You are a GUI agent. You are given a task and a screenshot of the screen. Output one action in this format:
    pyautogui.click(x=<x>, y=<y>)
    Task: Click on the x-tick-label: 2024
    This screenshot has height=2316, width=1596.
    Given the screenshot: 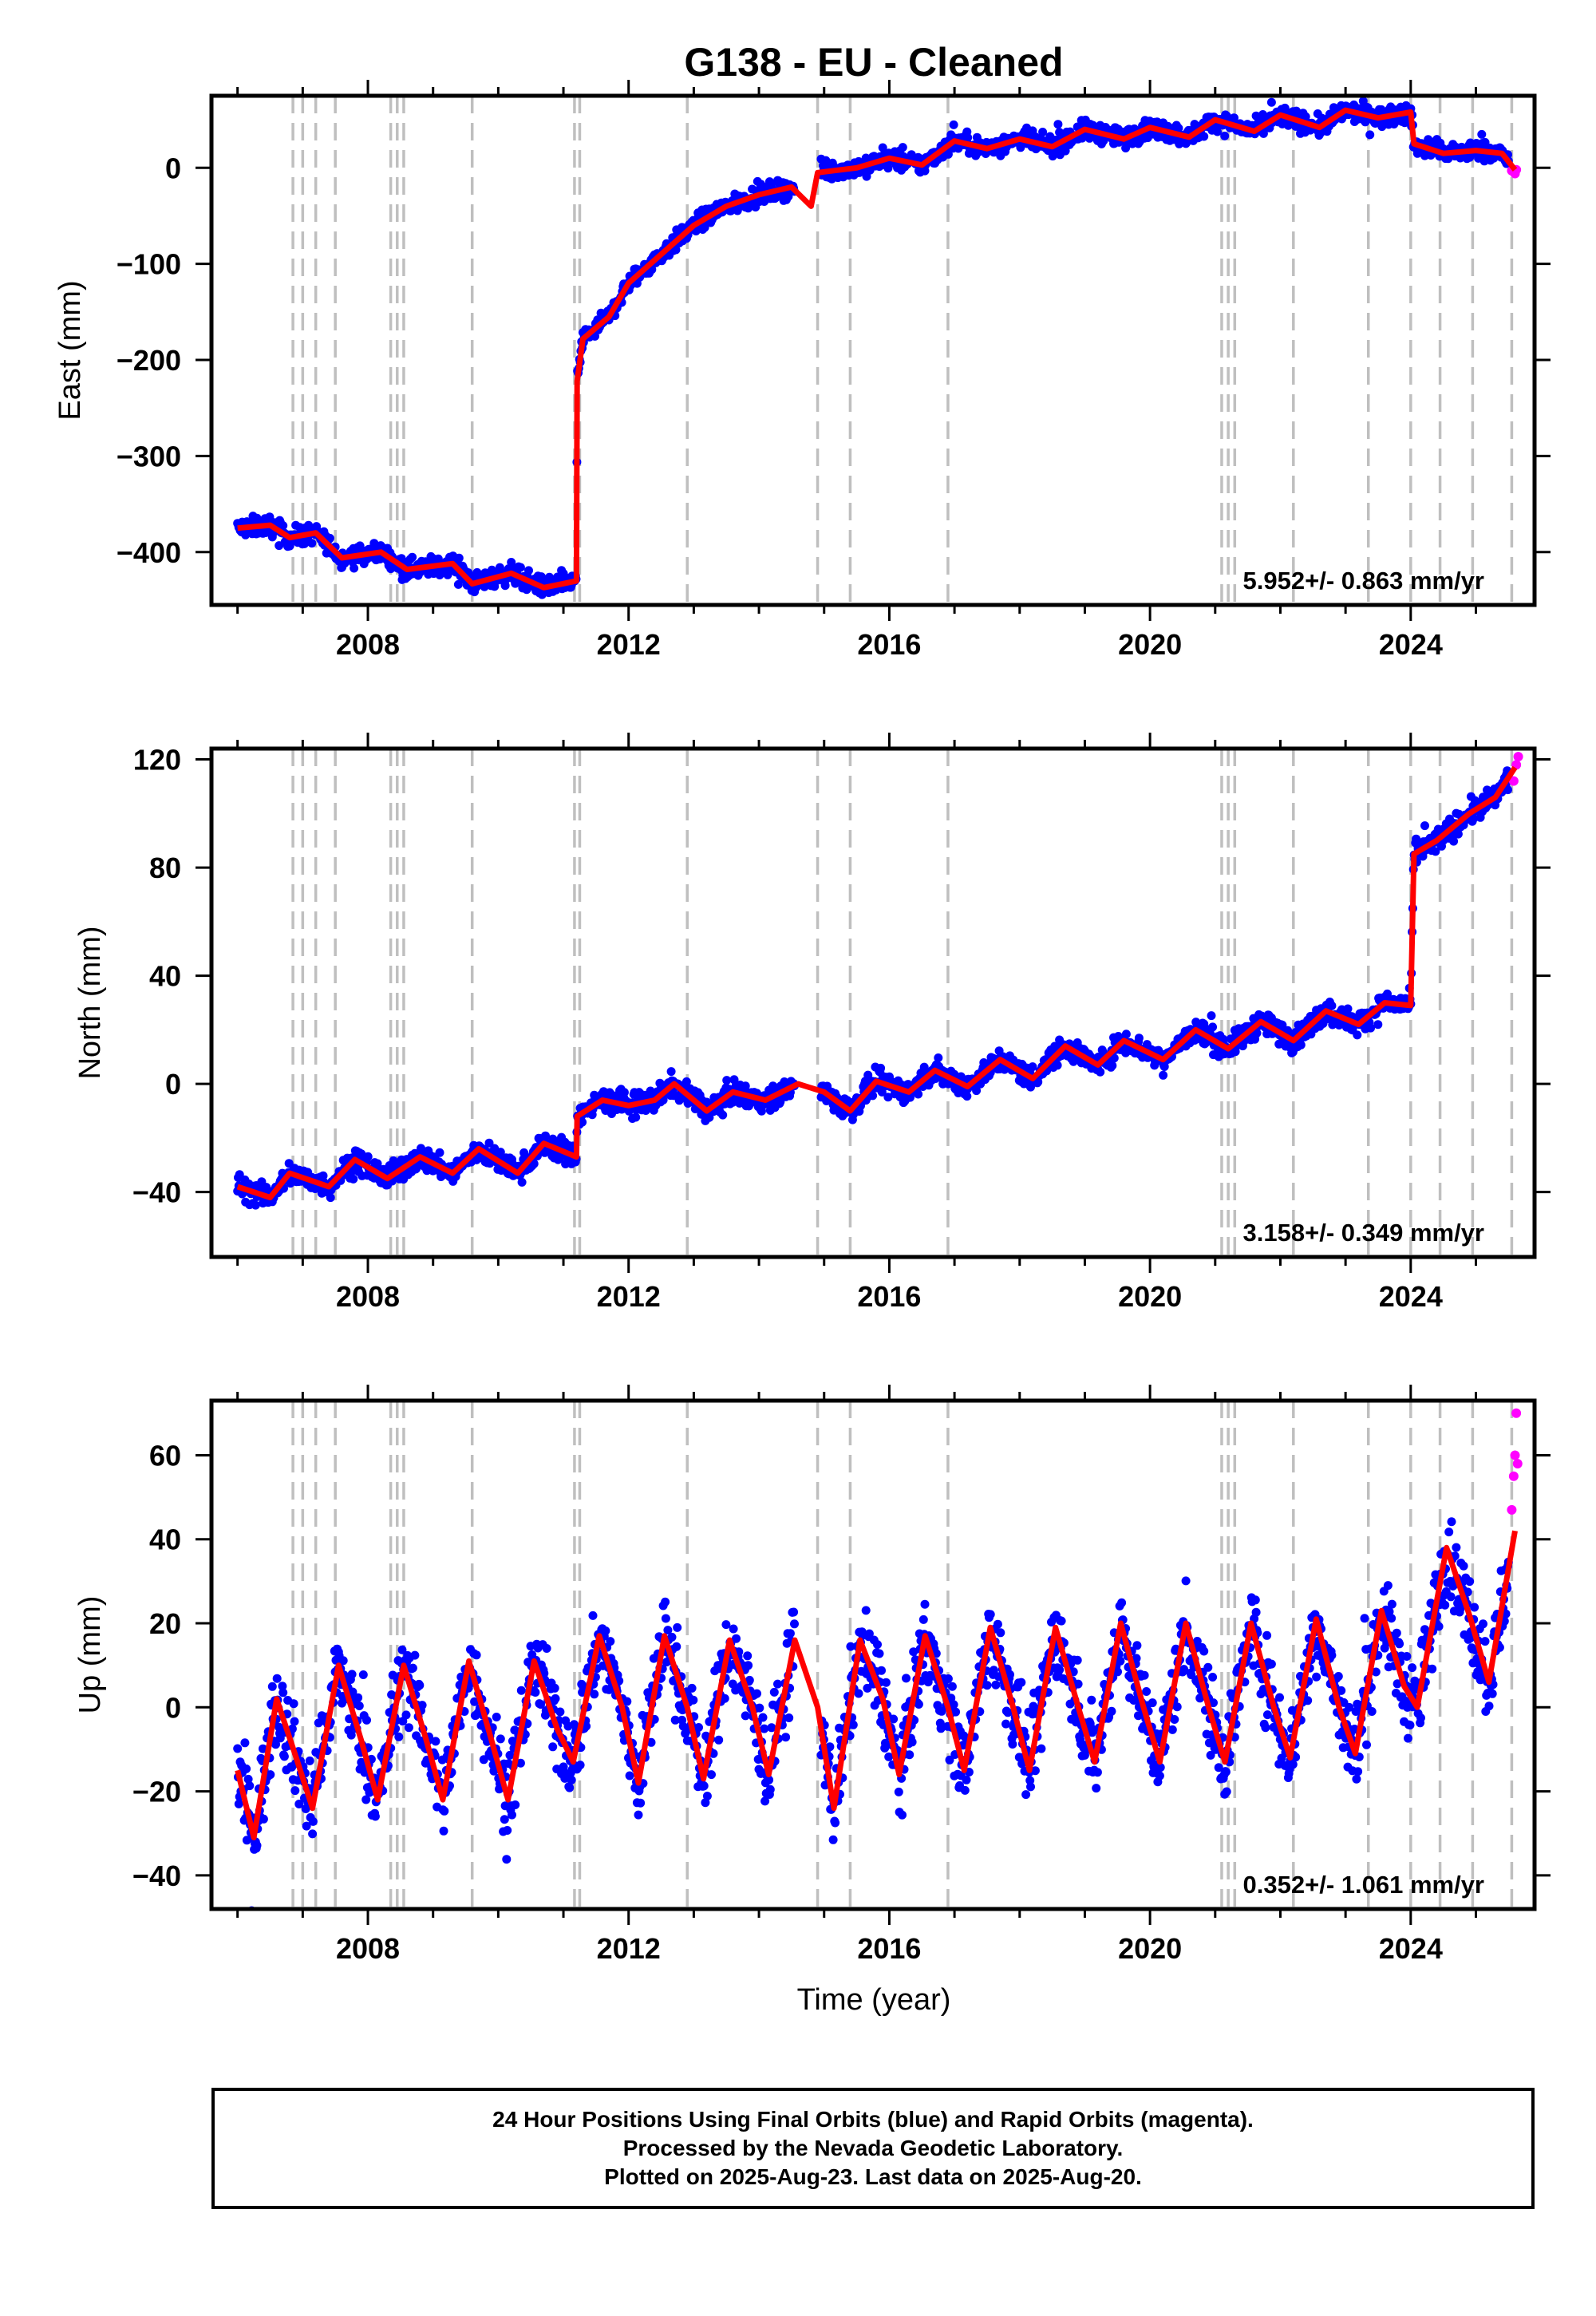 What is the action you would take?
    pyautogui.click(x=1411, y=644)
    